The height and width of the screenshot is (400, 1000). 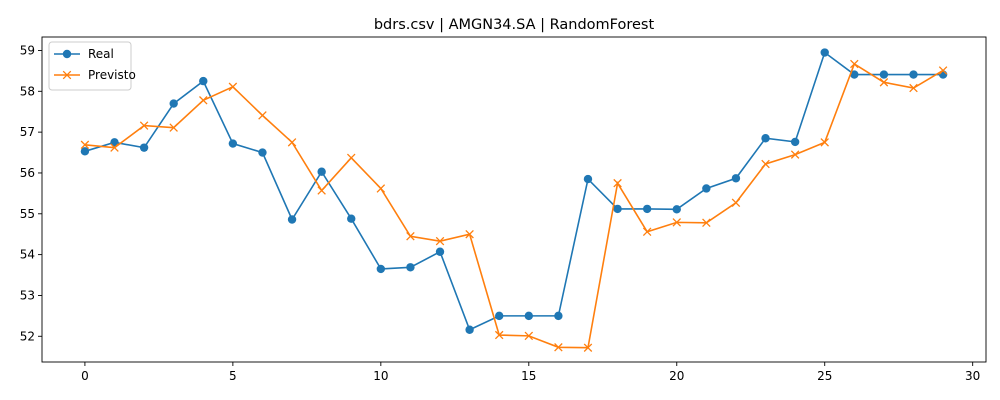 I want to click on x-axis: 0 5 10 15 20 25 30, so click(x=530, y=372).